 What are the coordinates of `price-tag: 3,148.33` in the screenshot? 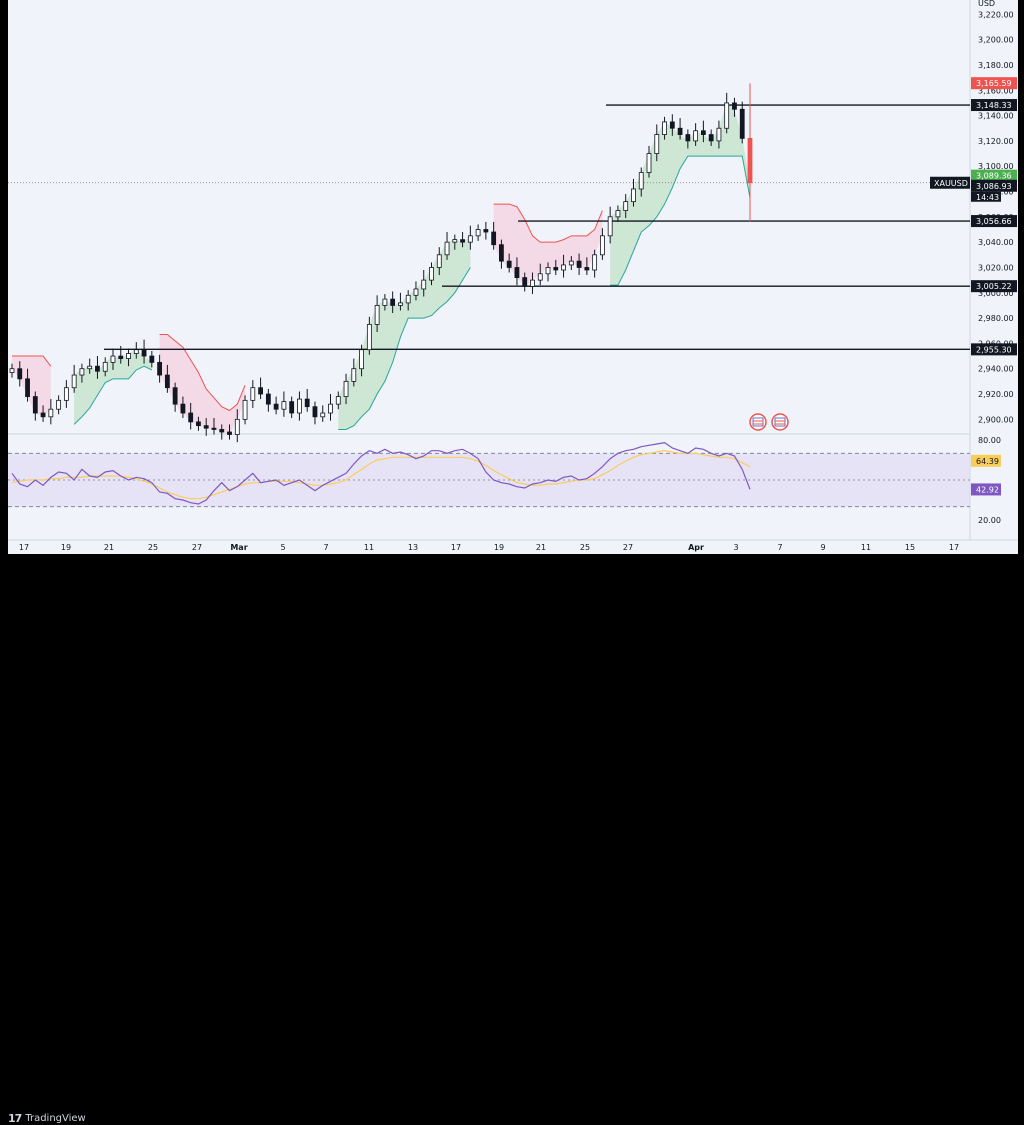 It's located at (994, 105).